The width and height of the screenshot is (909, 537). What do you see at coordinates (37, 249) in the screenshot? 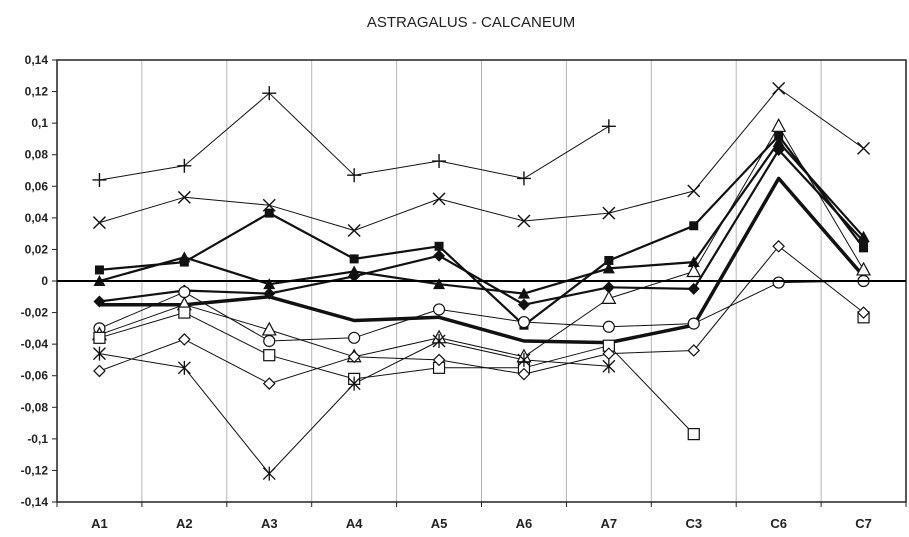
I see `y-tick-label: 0,02` at bounding box center [37, 249].